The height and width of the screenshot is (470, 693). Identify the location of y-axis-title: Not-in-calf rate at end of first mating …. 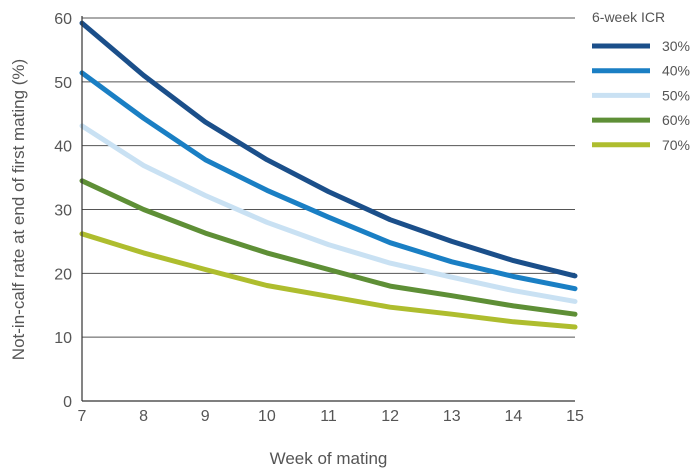
(18, 209).